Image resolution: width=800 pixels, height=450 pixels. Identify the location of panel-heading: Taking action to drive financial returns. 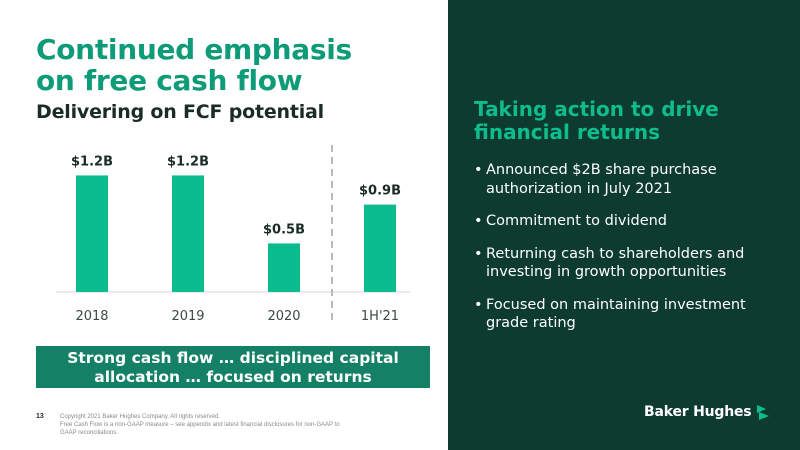
(624, 121).